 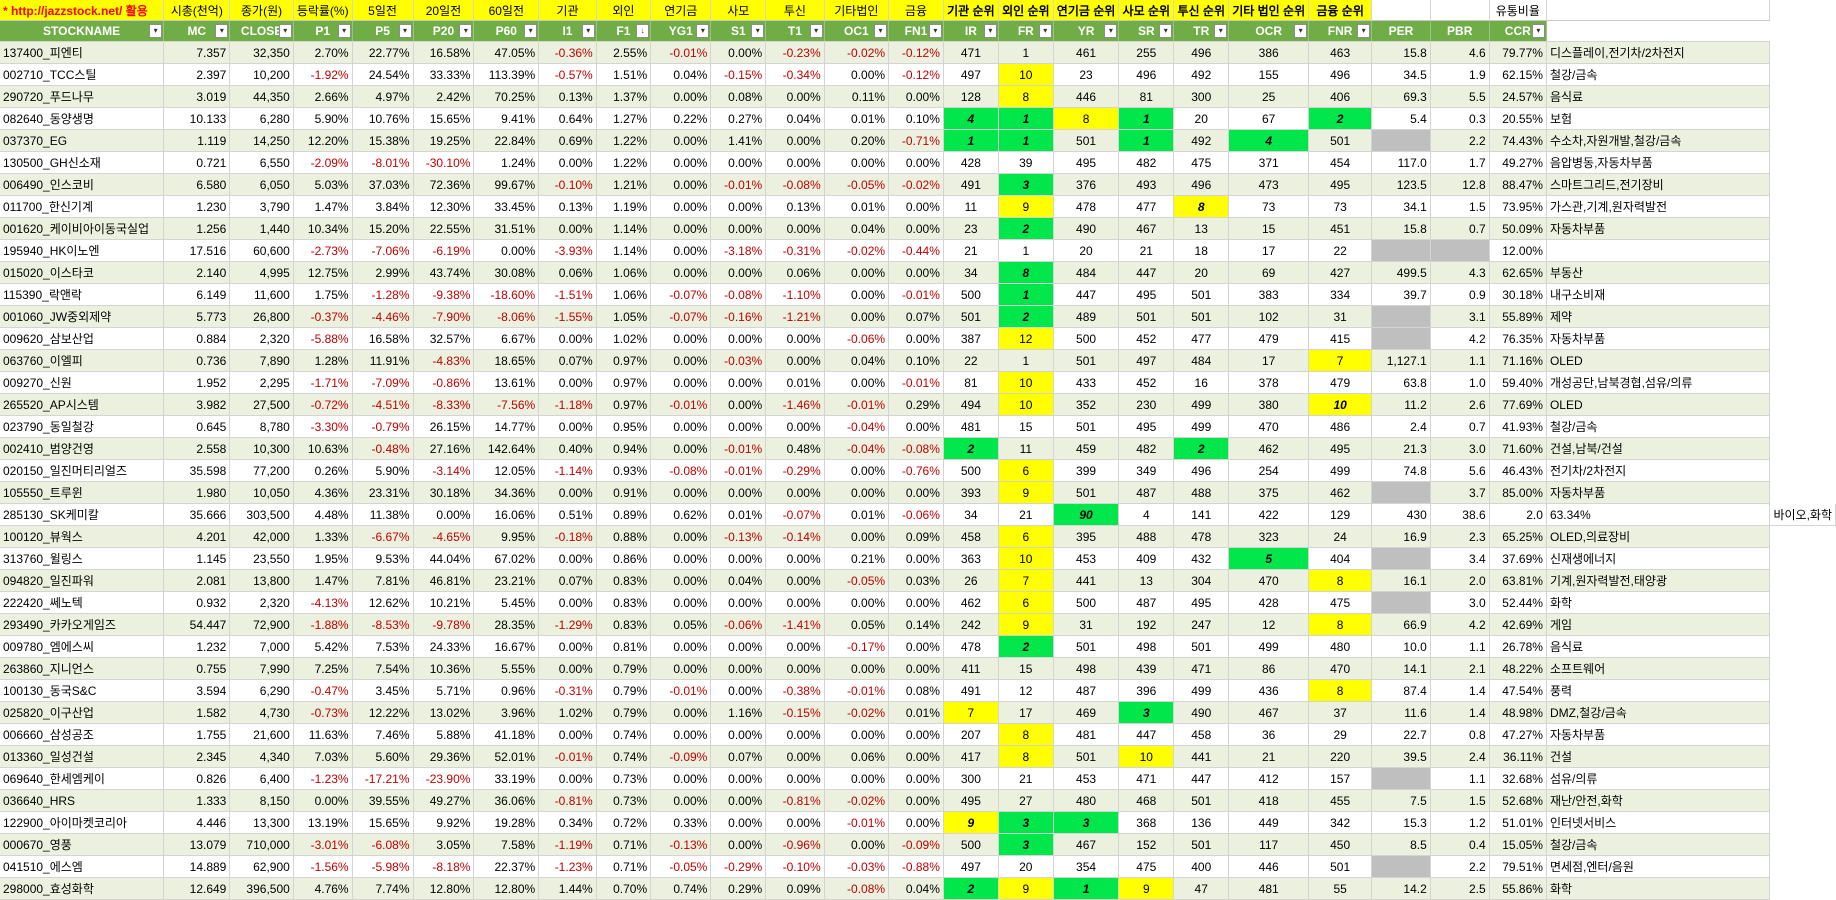 What do you see at coordinates (1658, 712) in the screenshot?
I see `data-cell: DMZ,철강/금속` at bounding box center [1658, 712].